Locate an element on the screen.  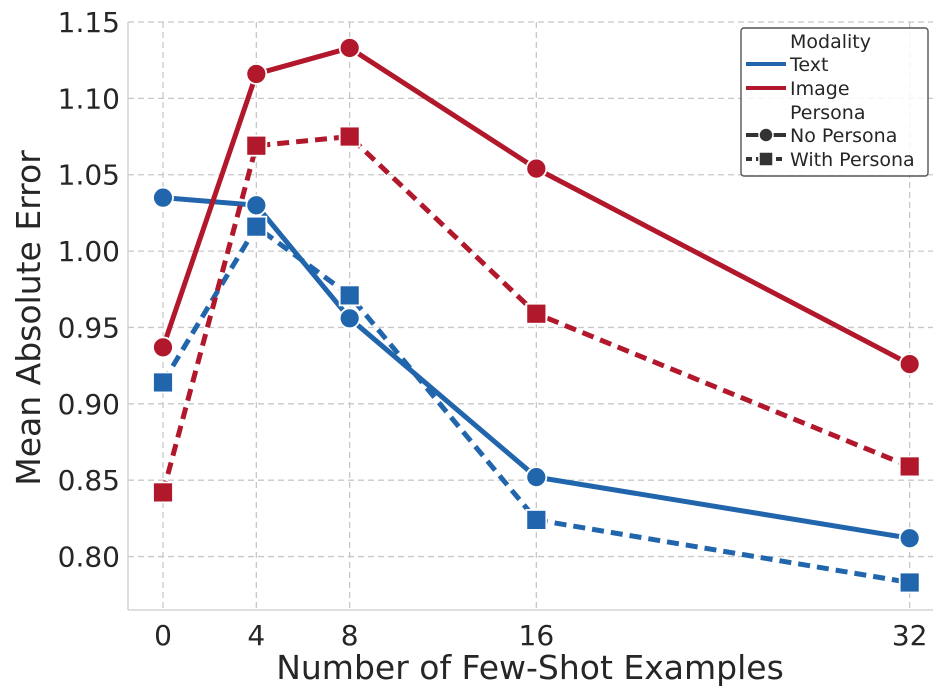
legend-label-image: Image is located at coordinates (820, 89).